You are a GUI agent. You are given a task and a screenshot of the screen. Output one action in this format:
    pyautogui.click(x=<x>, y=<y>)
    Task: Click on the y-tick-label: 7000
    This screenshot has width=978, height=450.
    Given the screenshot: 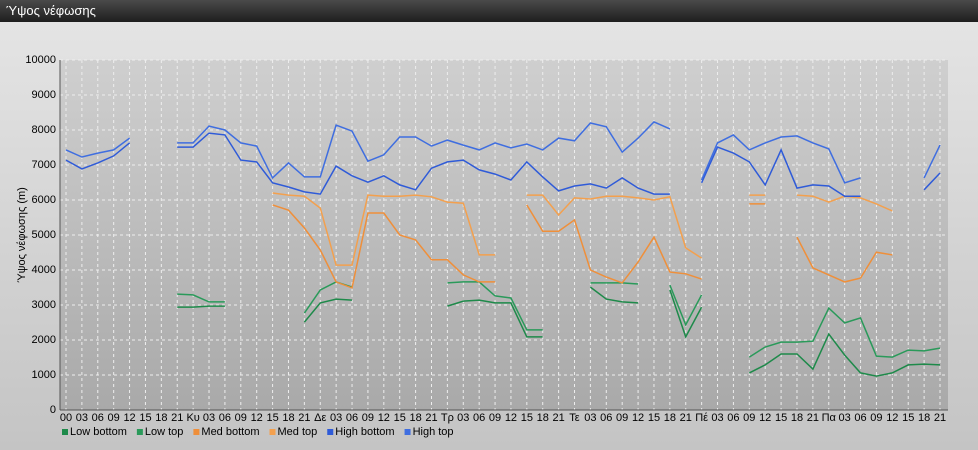 What is the action you would take?
    pyautogui.click(x=44, y=165)
    